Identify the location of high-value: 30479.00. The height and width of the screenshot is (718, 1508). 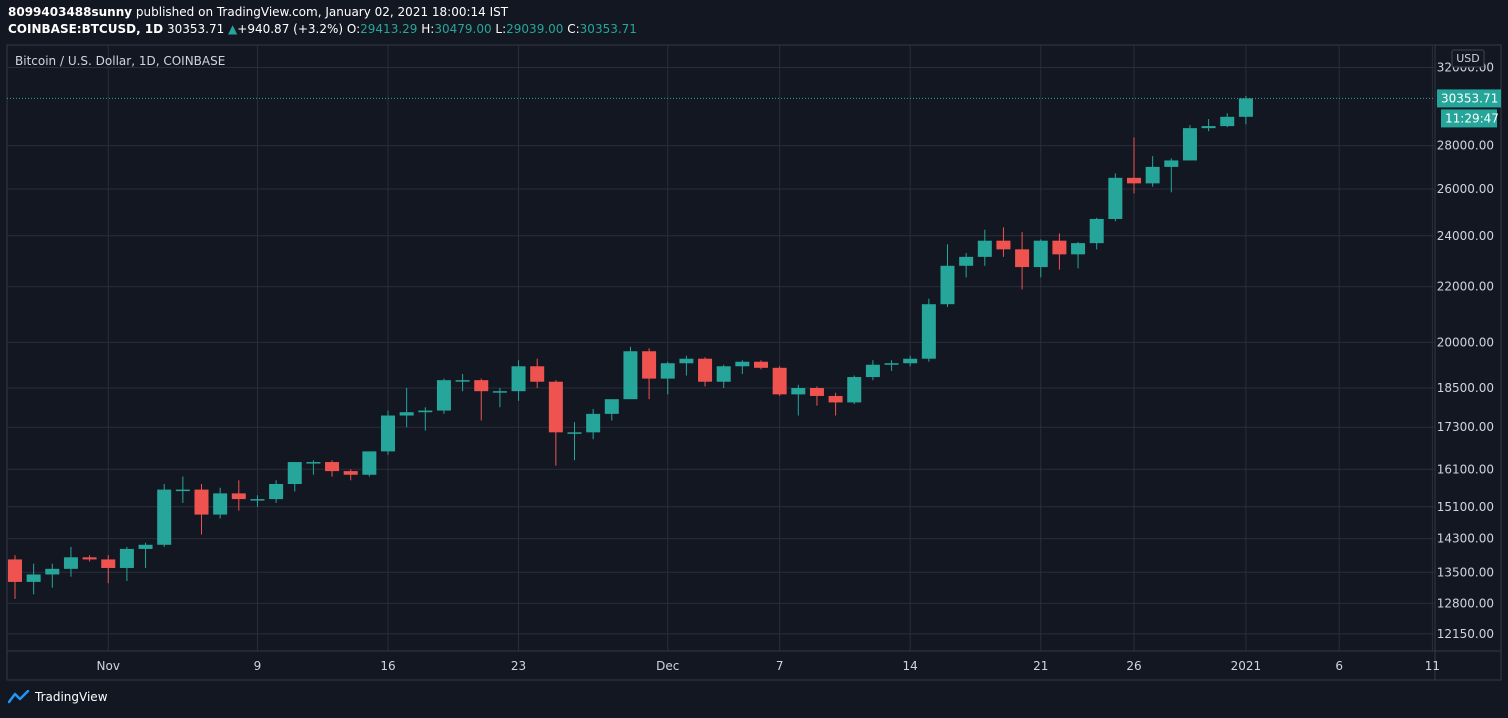
(463, 29).